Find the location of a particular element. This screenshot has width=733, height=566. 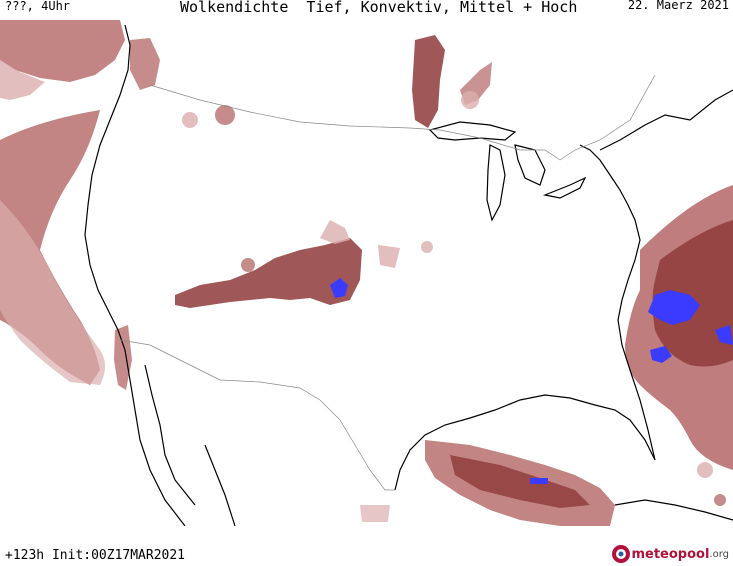

coastline-baja is located at coordinates (170, 435).